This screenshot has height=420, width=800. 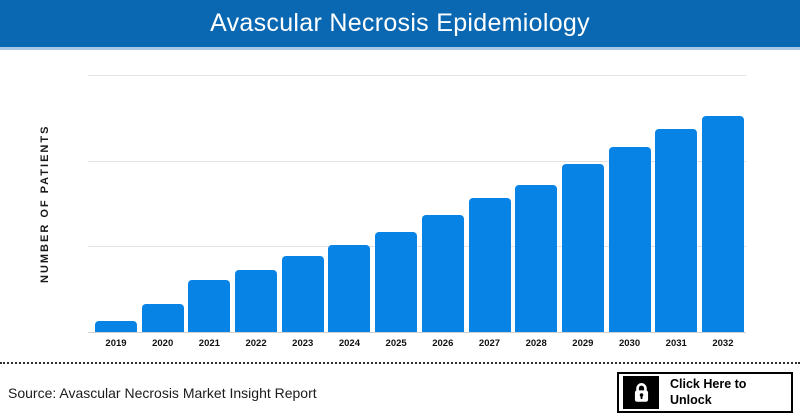 What do you see at coordinates (303, 343) in the screenshot?
I see `x-tick-label: 2023` at bounding box center [303, 343].